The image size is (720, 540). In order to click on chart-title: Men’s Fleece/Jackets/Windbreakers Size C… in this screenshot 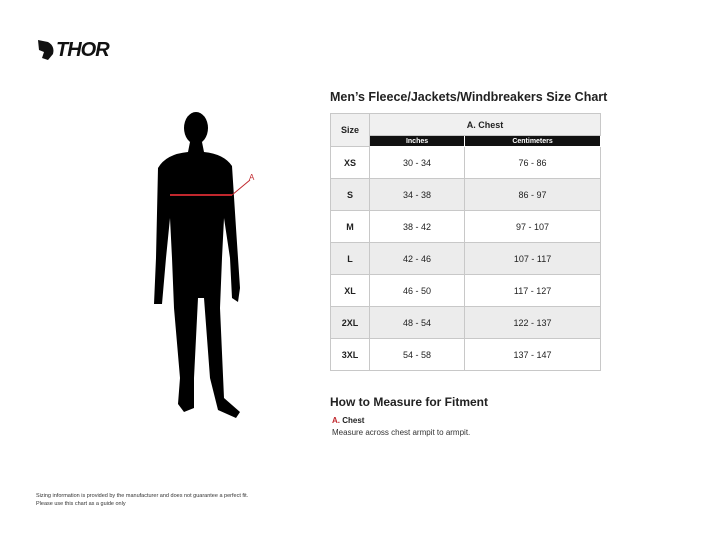, I will do `click(469, 97)`.